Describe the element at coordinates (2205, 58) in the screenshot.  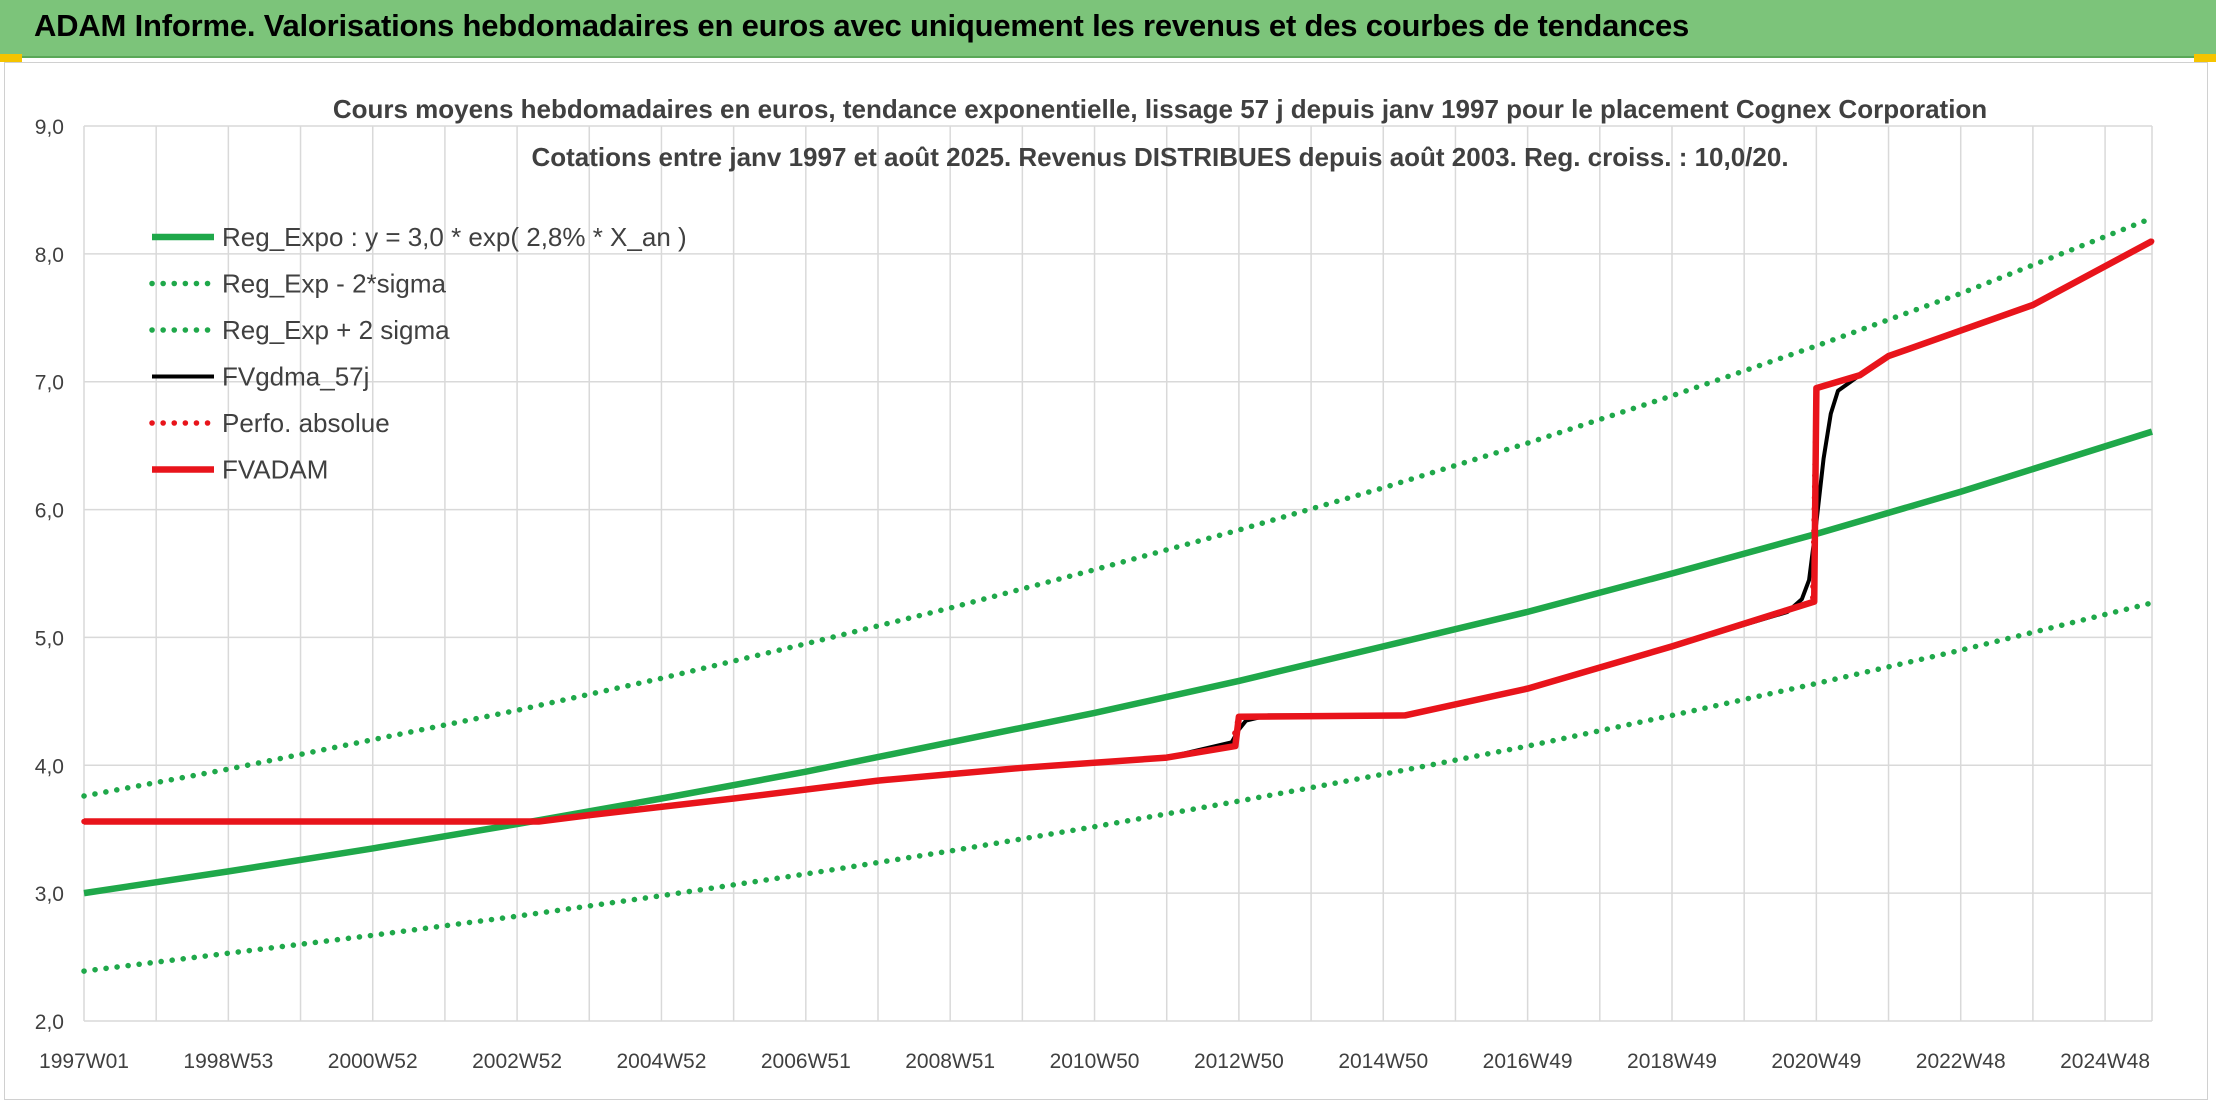
I see `corner-mark-right` at that location.